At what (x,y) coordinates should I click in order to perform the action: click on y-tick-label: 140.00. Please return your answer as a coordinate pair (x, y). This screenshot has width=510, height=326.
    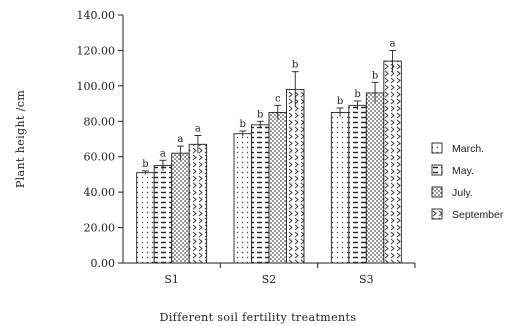
    Looking at the image, I should click on (96, 15).